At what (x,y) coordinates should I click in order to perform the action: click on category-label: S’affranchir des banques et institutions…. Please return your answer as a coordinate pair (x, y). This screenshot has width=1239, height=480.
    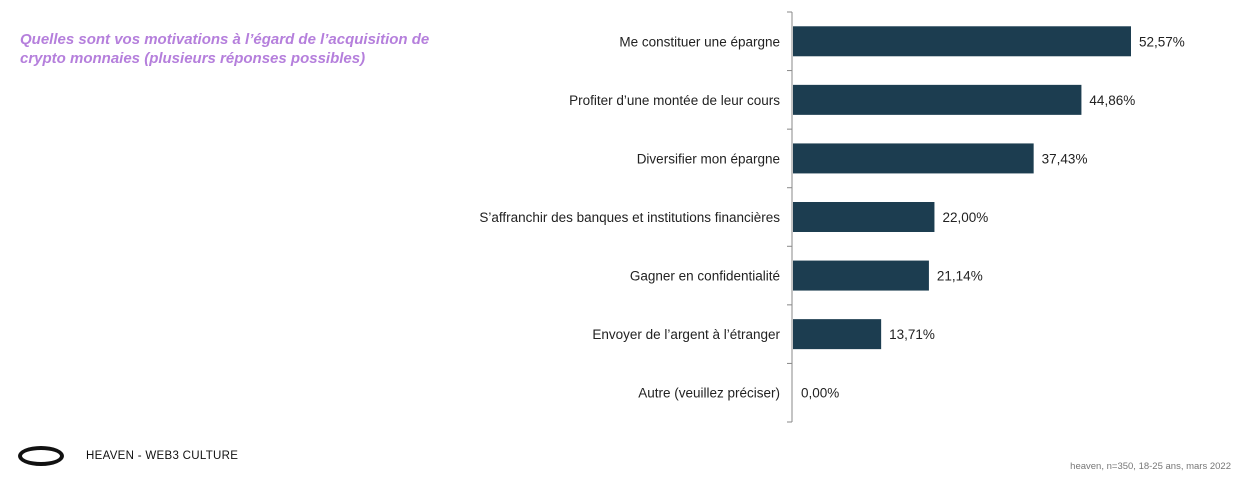
    Looking at the image, I should click on (629, 217).